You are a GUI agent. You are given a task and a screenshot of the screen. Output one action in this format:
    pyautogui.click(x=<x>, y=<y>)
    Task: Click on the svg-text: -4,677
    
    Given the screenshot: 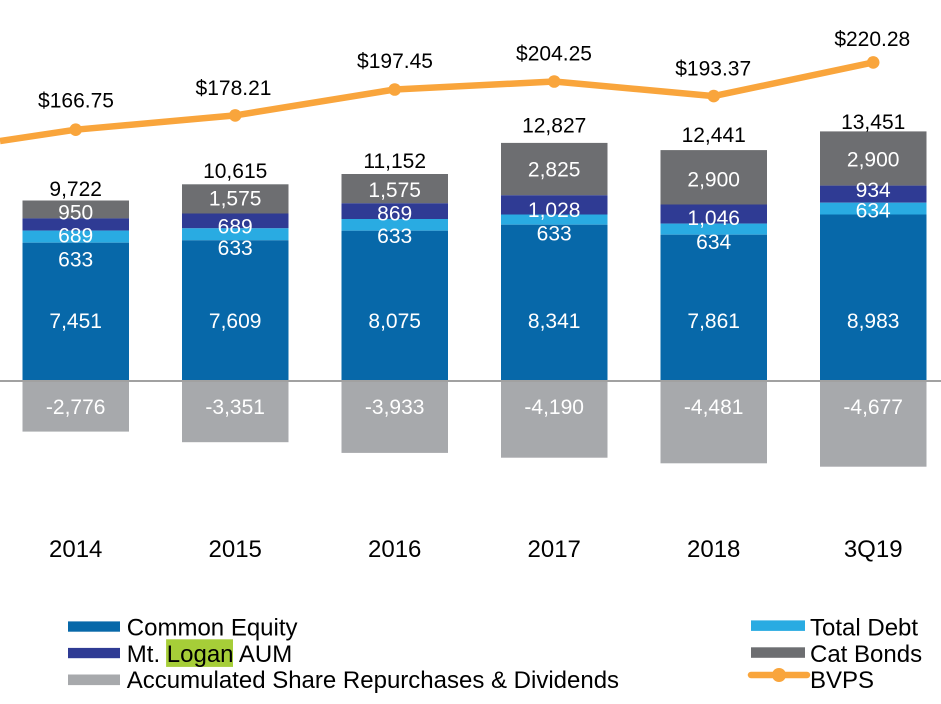 What is the action you would take?
    pyautogui.click(x=873, y=407)
    